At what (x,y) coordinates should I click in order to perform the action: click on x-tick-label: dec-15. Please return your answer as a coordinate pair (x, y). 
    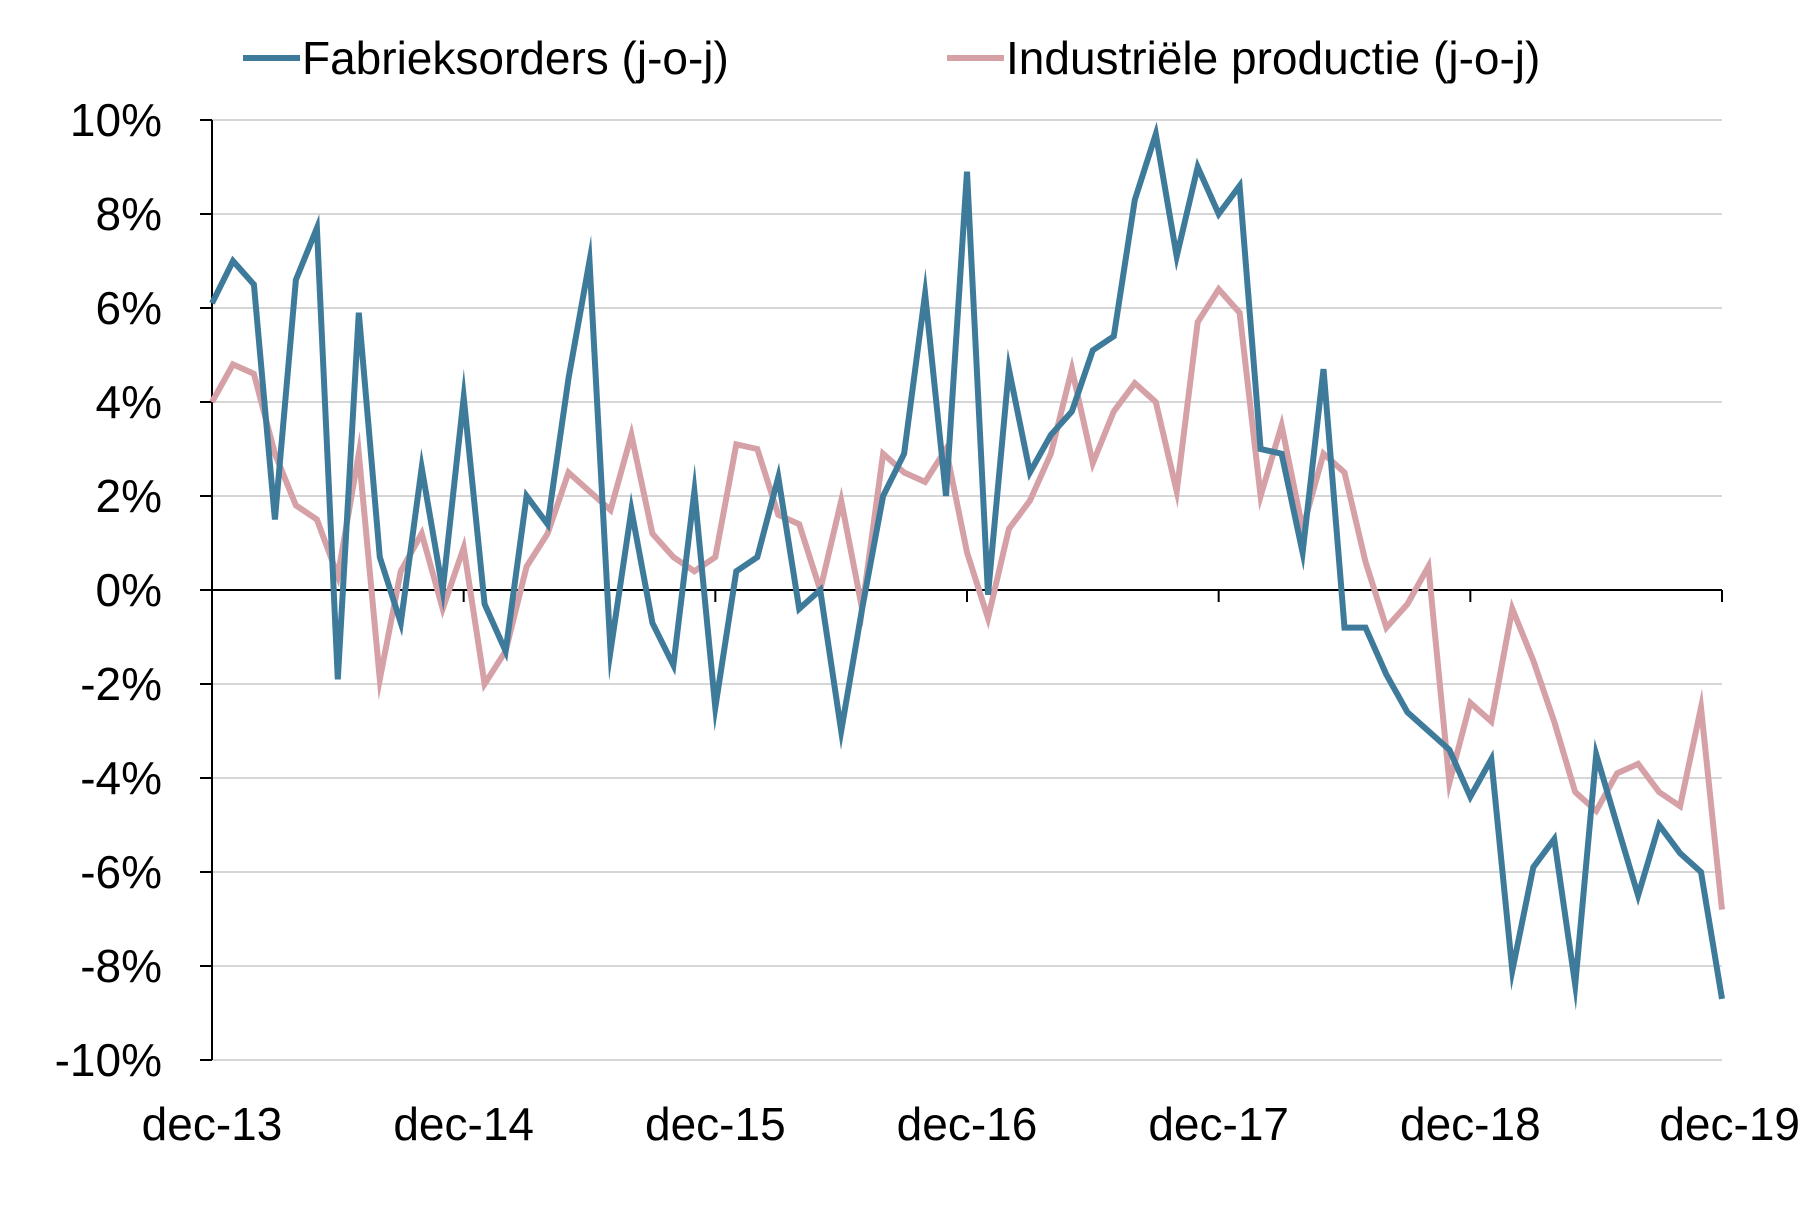
    Looking at the image, I should click on (715, 1124).